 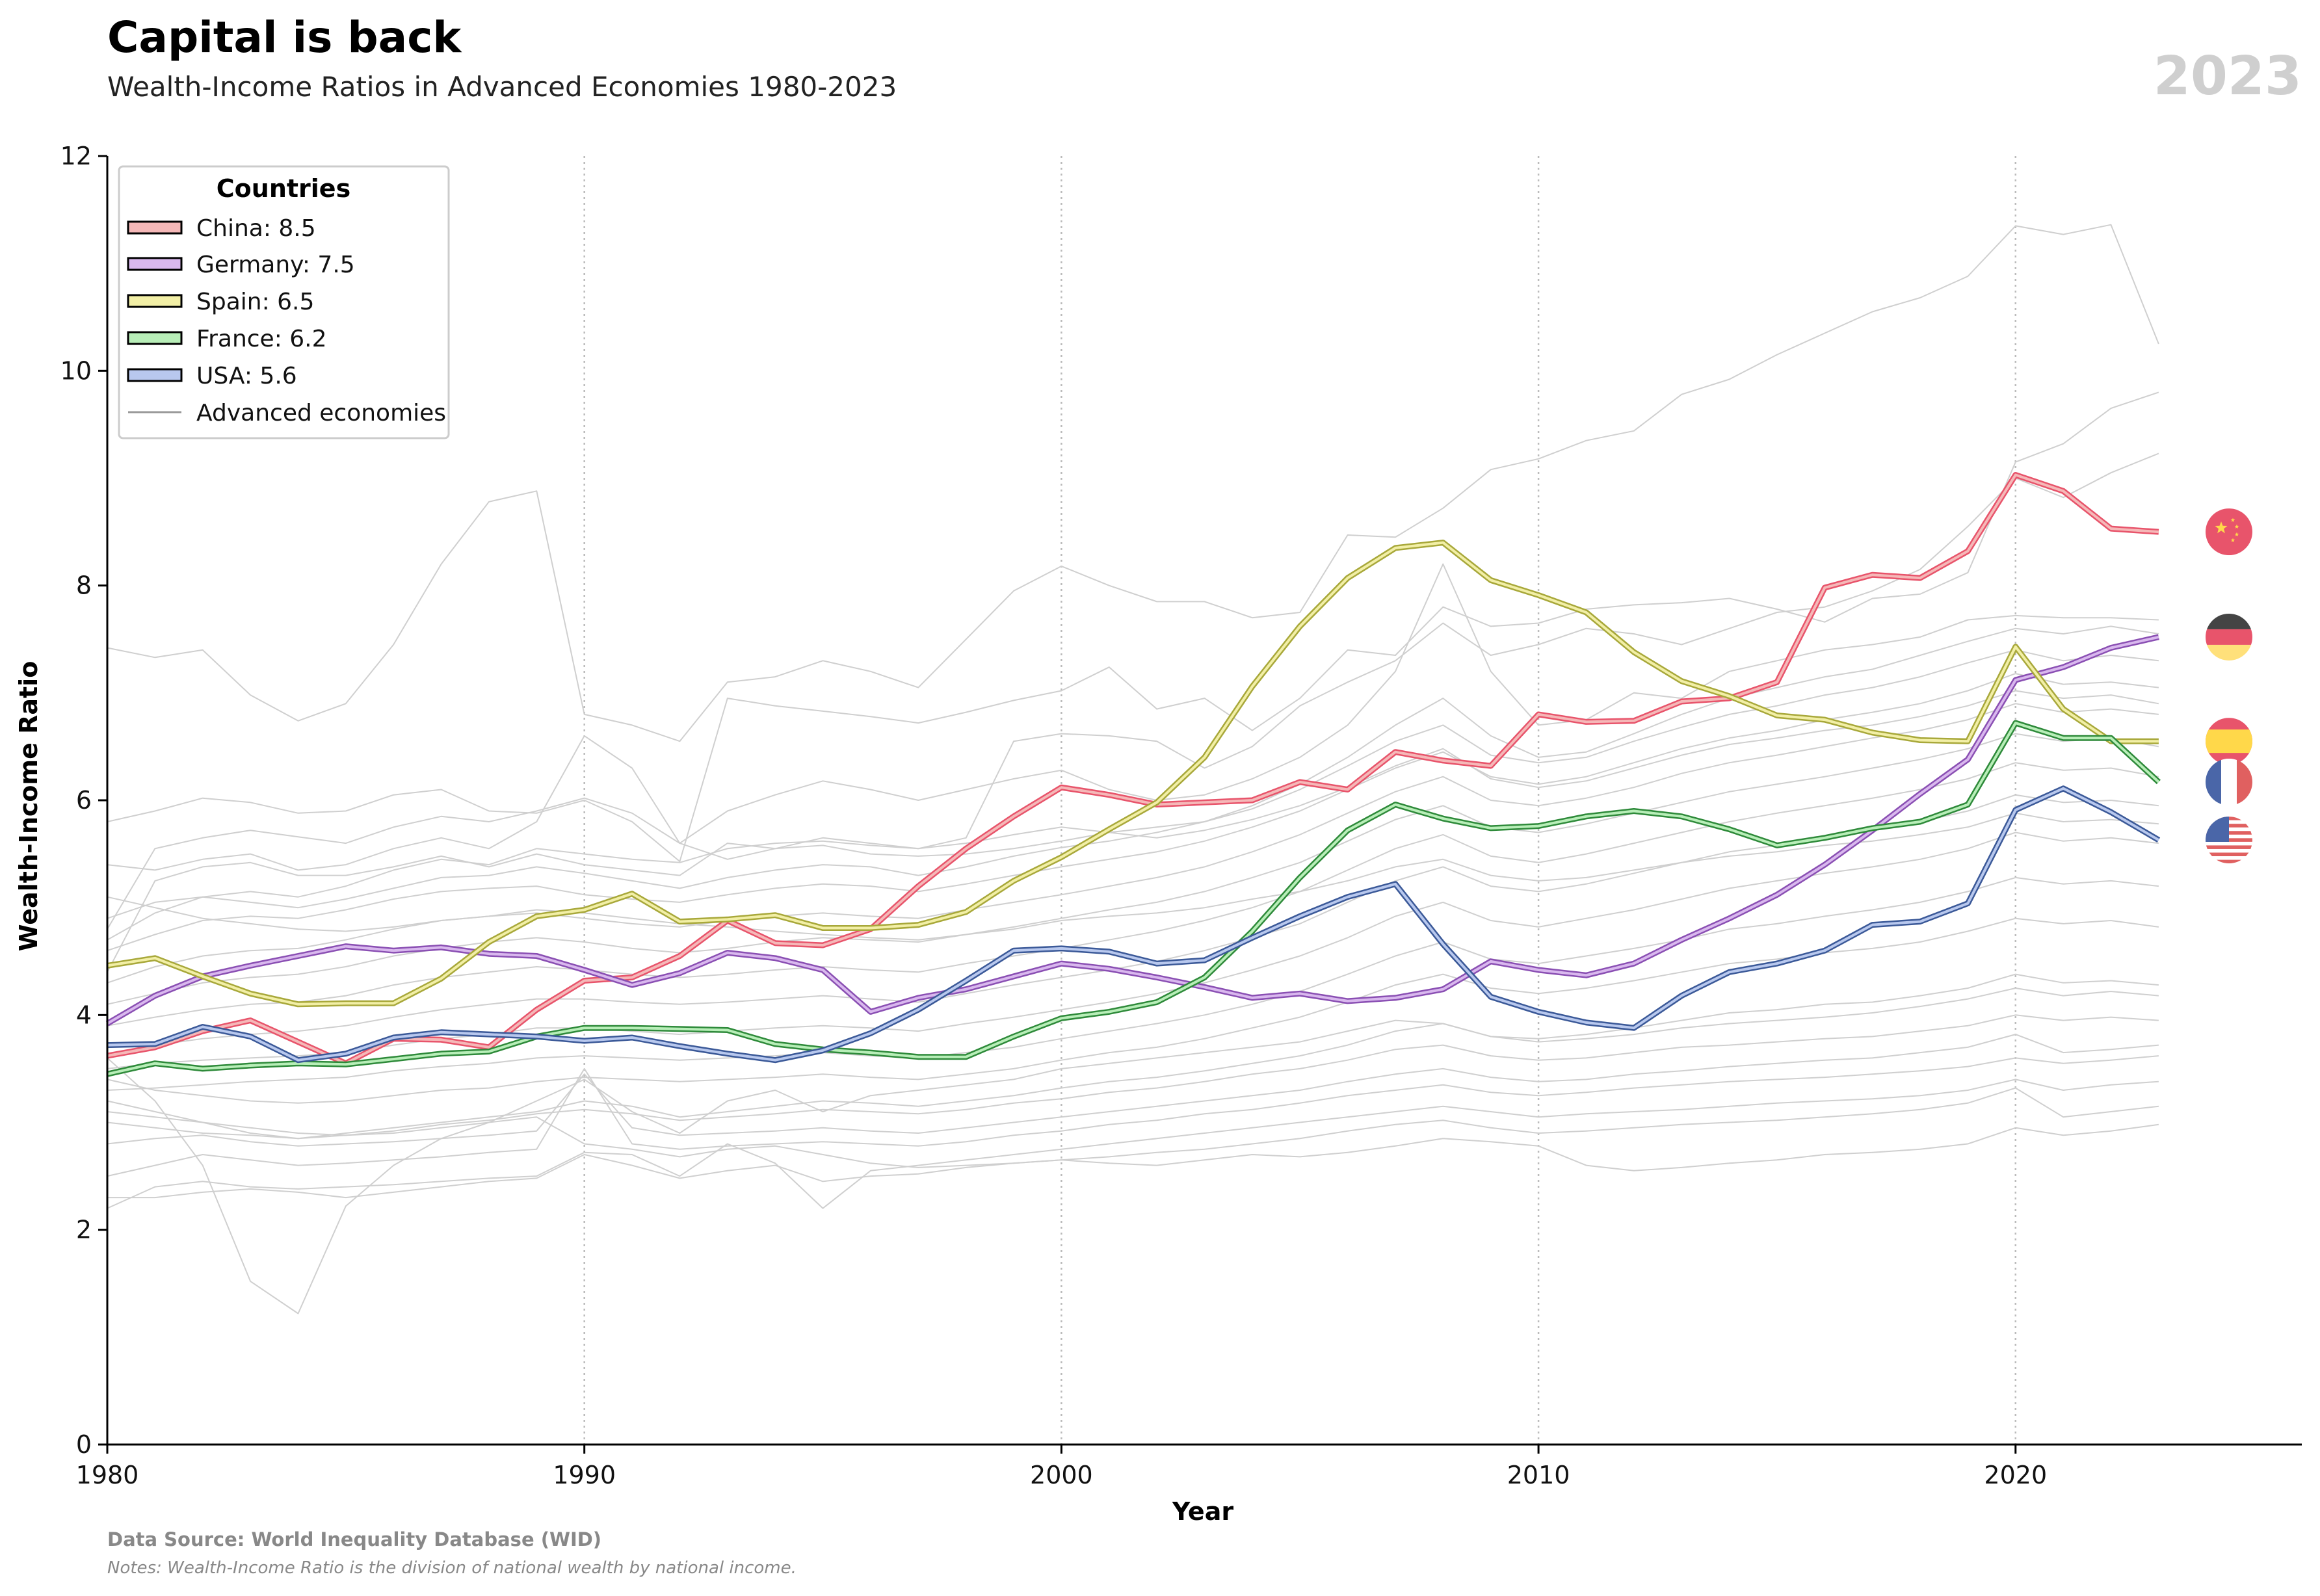 I want to click on chart-title: Capital is back, so click(x=284, y=37).